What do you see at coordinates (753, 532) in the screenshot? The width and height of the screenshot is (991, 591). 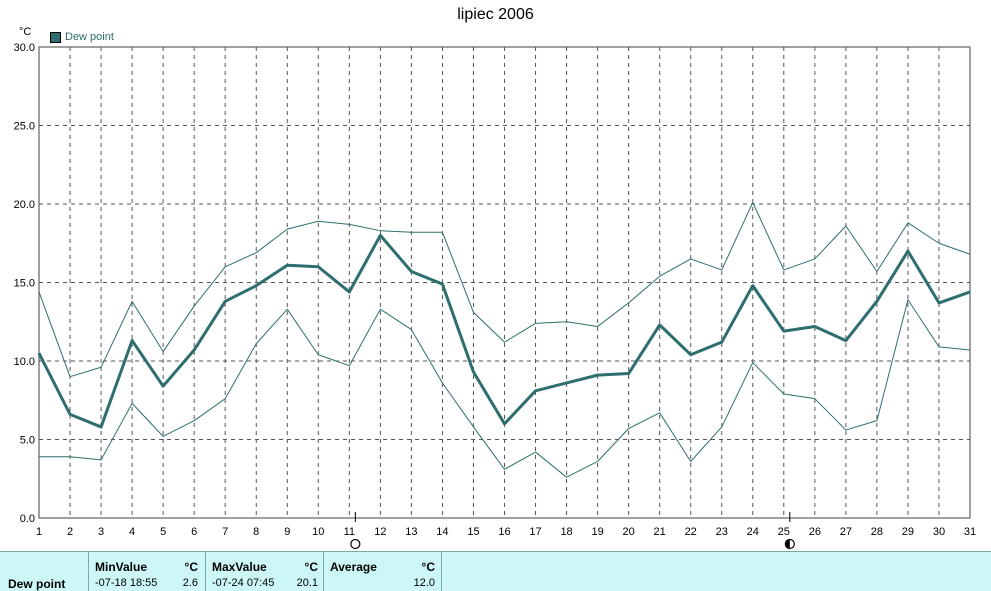 I see `x-tick-label: 24` at bounding box center [753, 532].